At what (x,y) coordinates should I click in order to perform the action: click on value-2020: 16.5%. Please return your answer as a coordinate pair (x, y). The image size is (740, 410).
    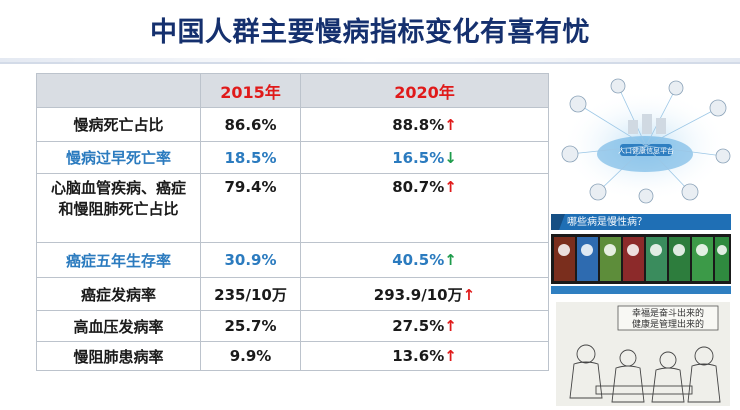
    Looking at the image, I should click on (418, 157).